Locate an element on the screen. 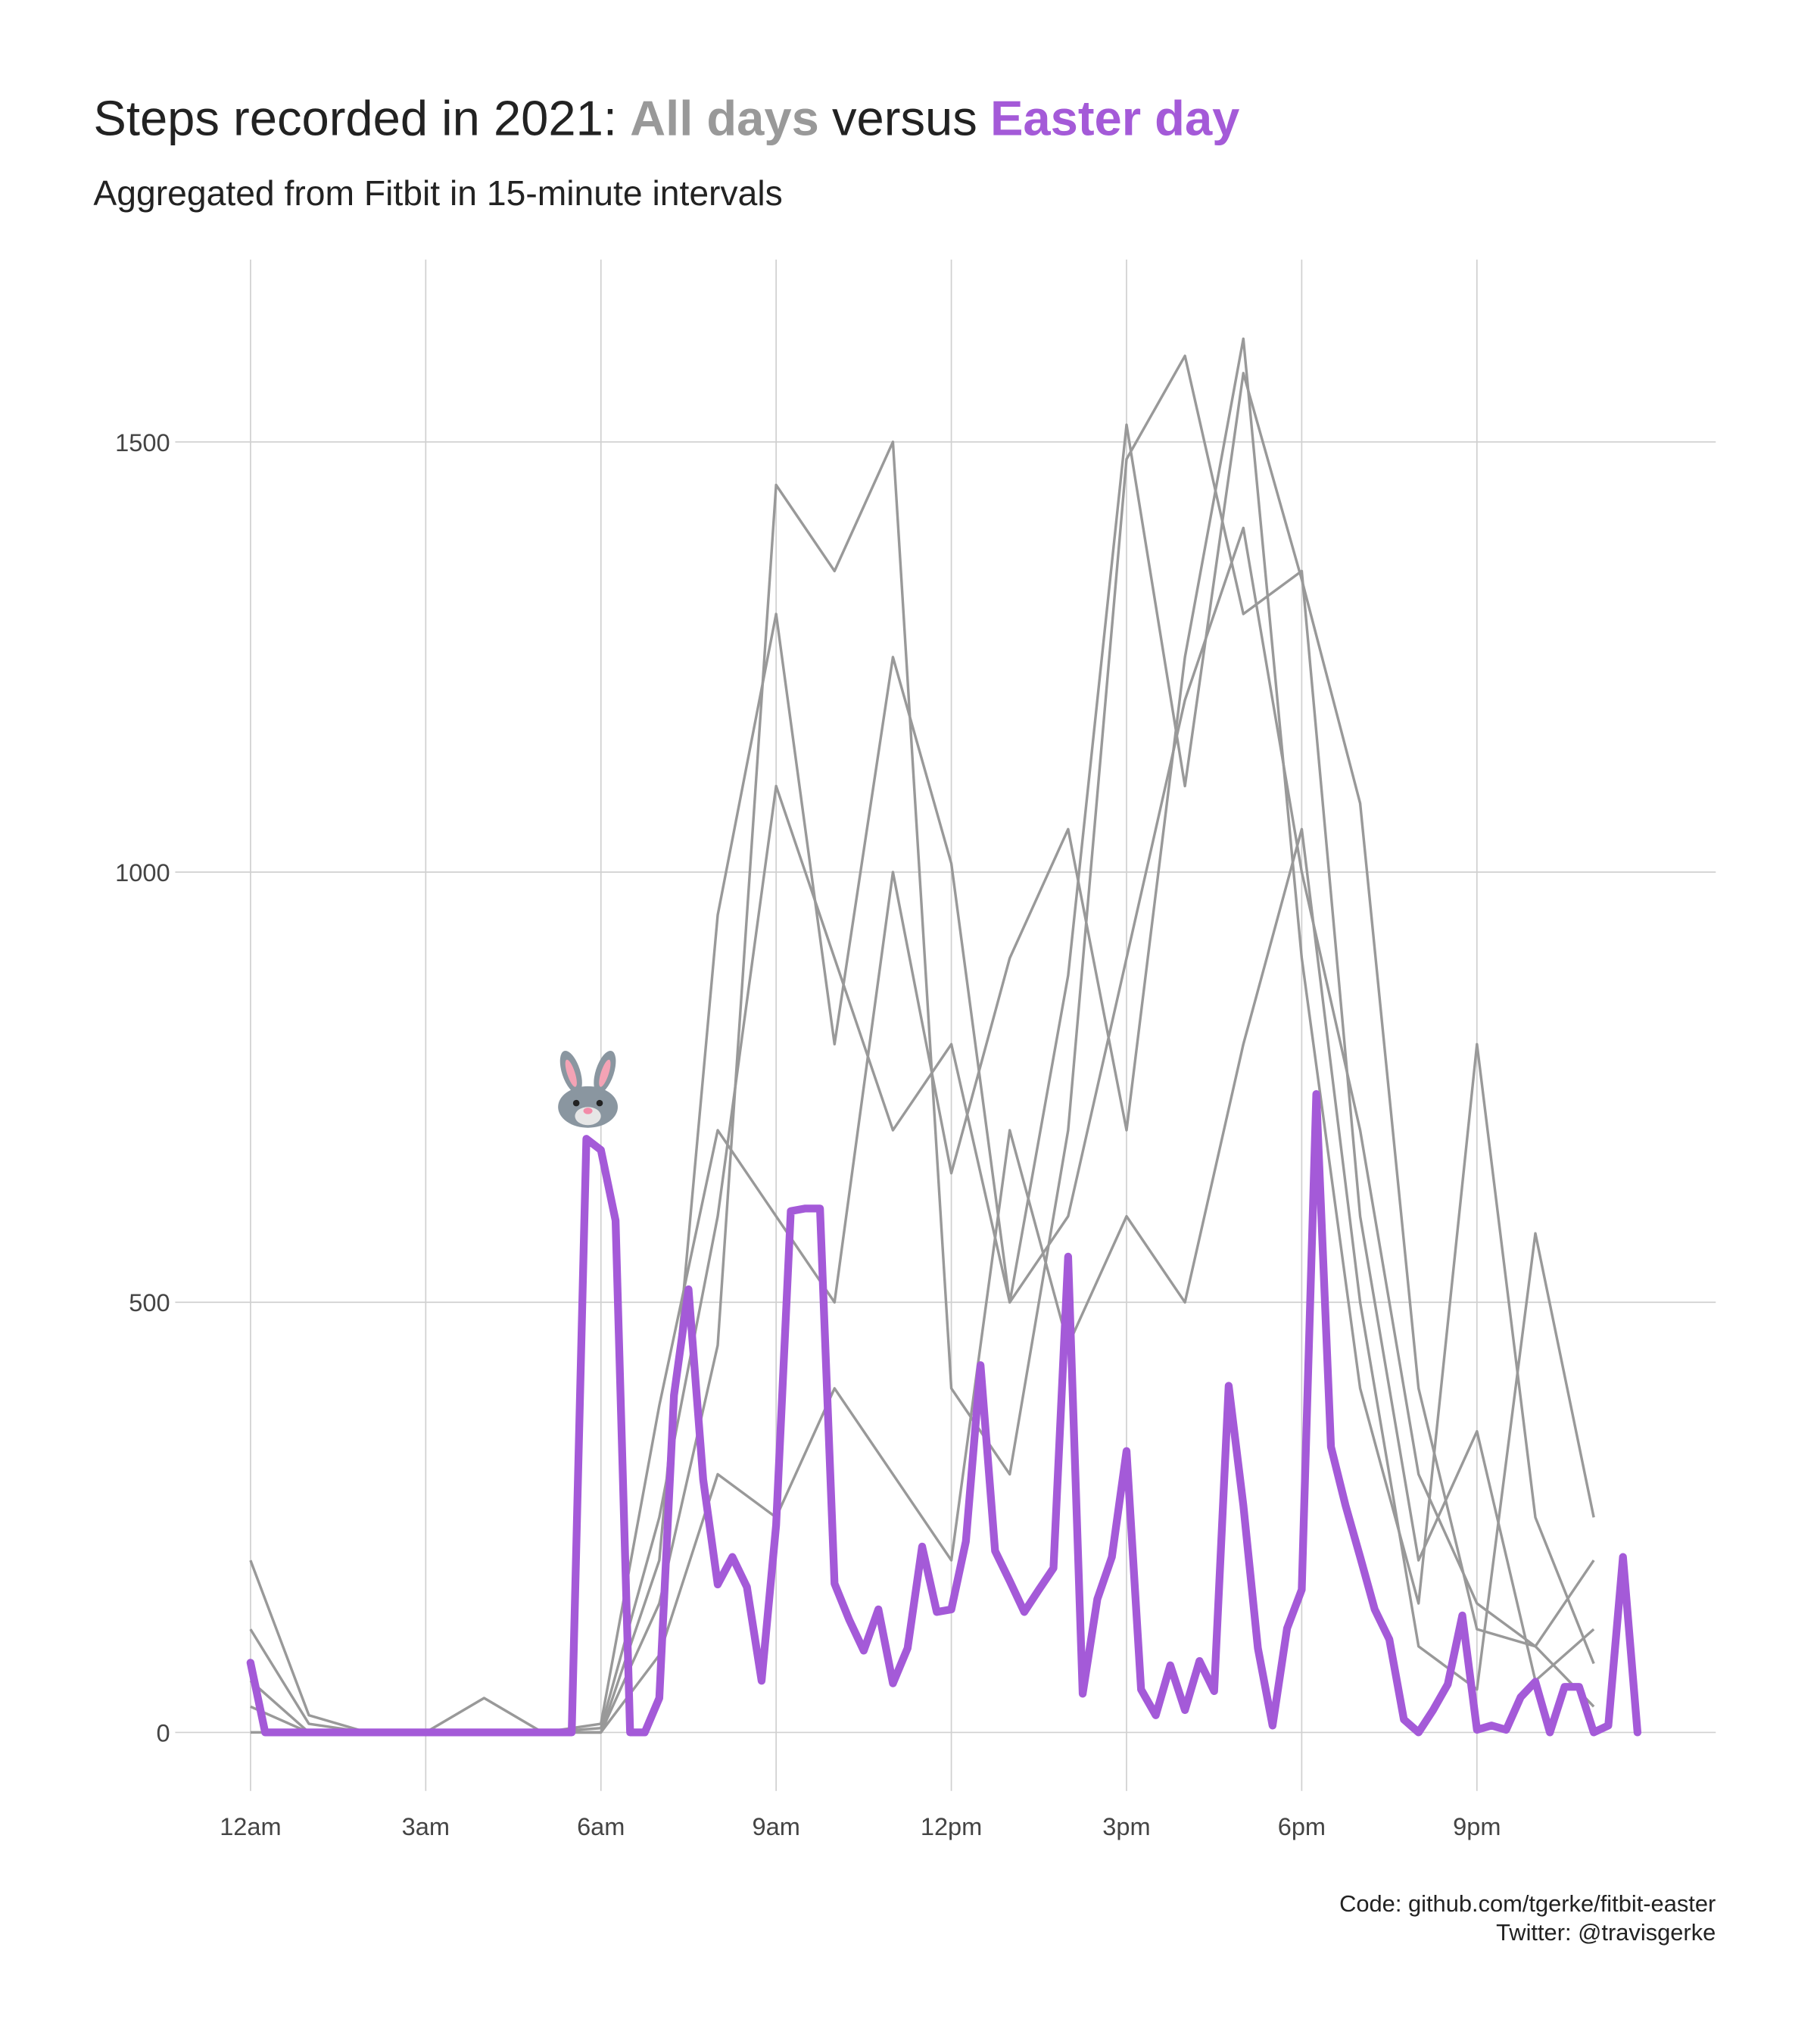 This screenshot has width=1817, height=2044. y-tick-label: 0 is located at coordinates (163, 1732).